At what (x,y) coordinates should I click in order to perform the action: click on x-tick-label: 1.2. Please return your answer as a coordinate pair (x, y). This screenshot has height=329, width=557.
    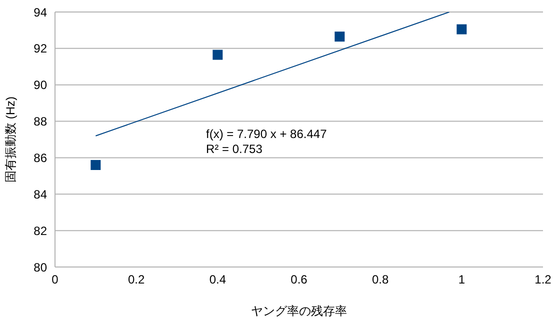
    Looking at the image, I should click on (543, 279).